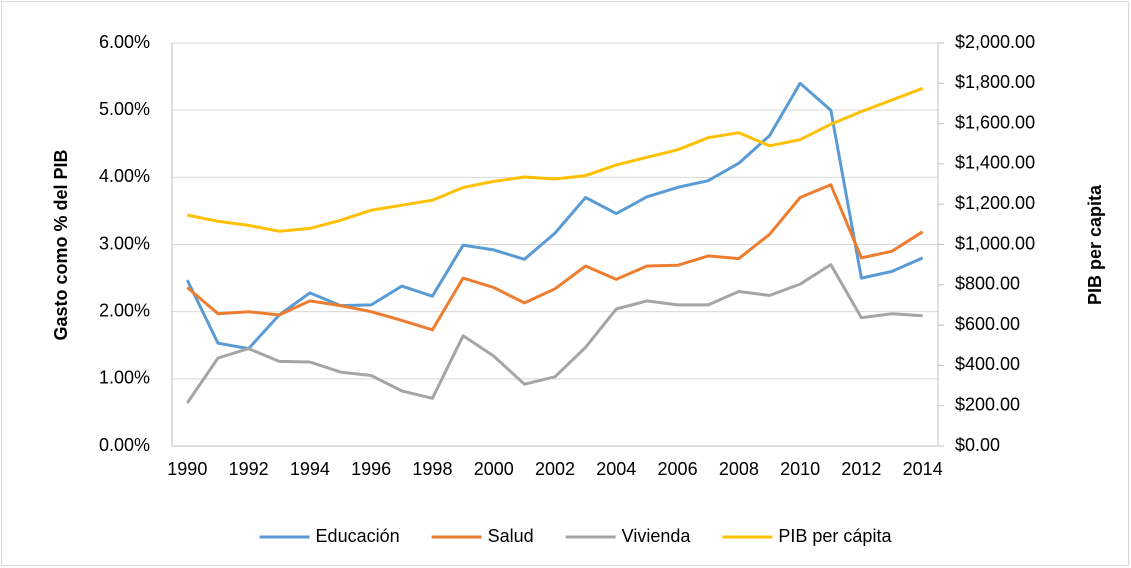  I want to click on x-tick-label: 1992, so click(249, 469).